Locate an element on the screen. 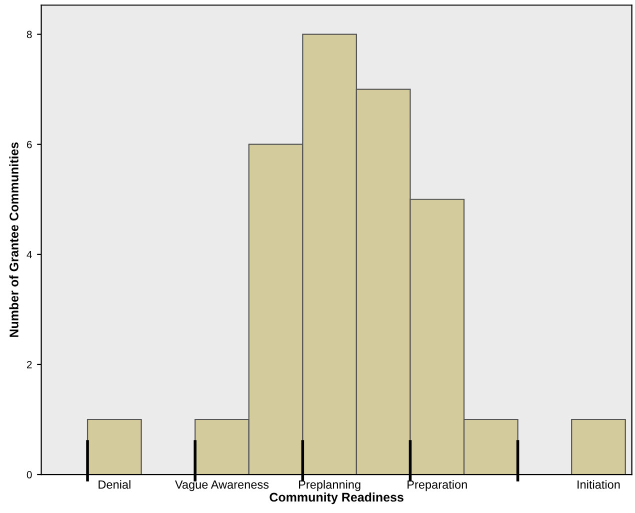 The height and width of the screenshot is (513, 635). x-tick-label: Initiation is located at coordinates (599, 484).